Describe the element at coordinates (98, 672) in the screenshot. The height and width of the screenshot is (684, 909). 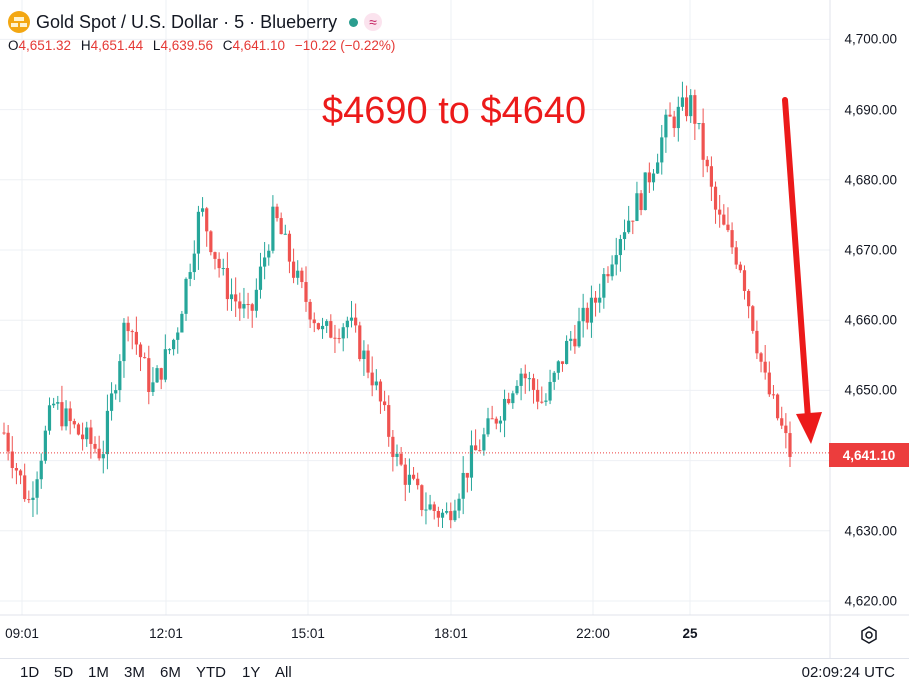
I see `range-1m-button: 1M` at that location.